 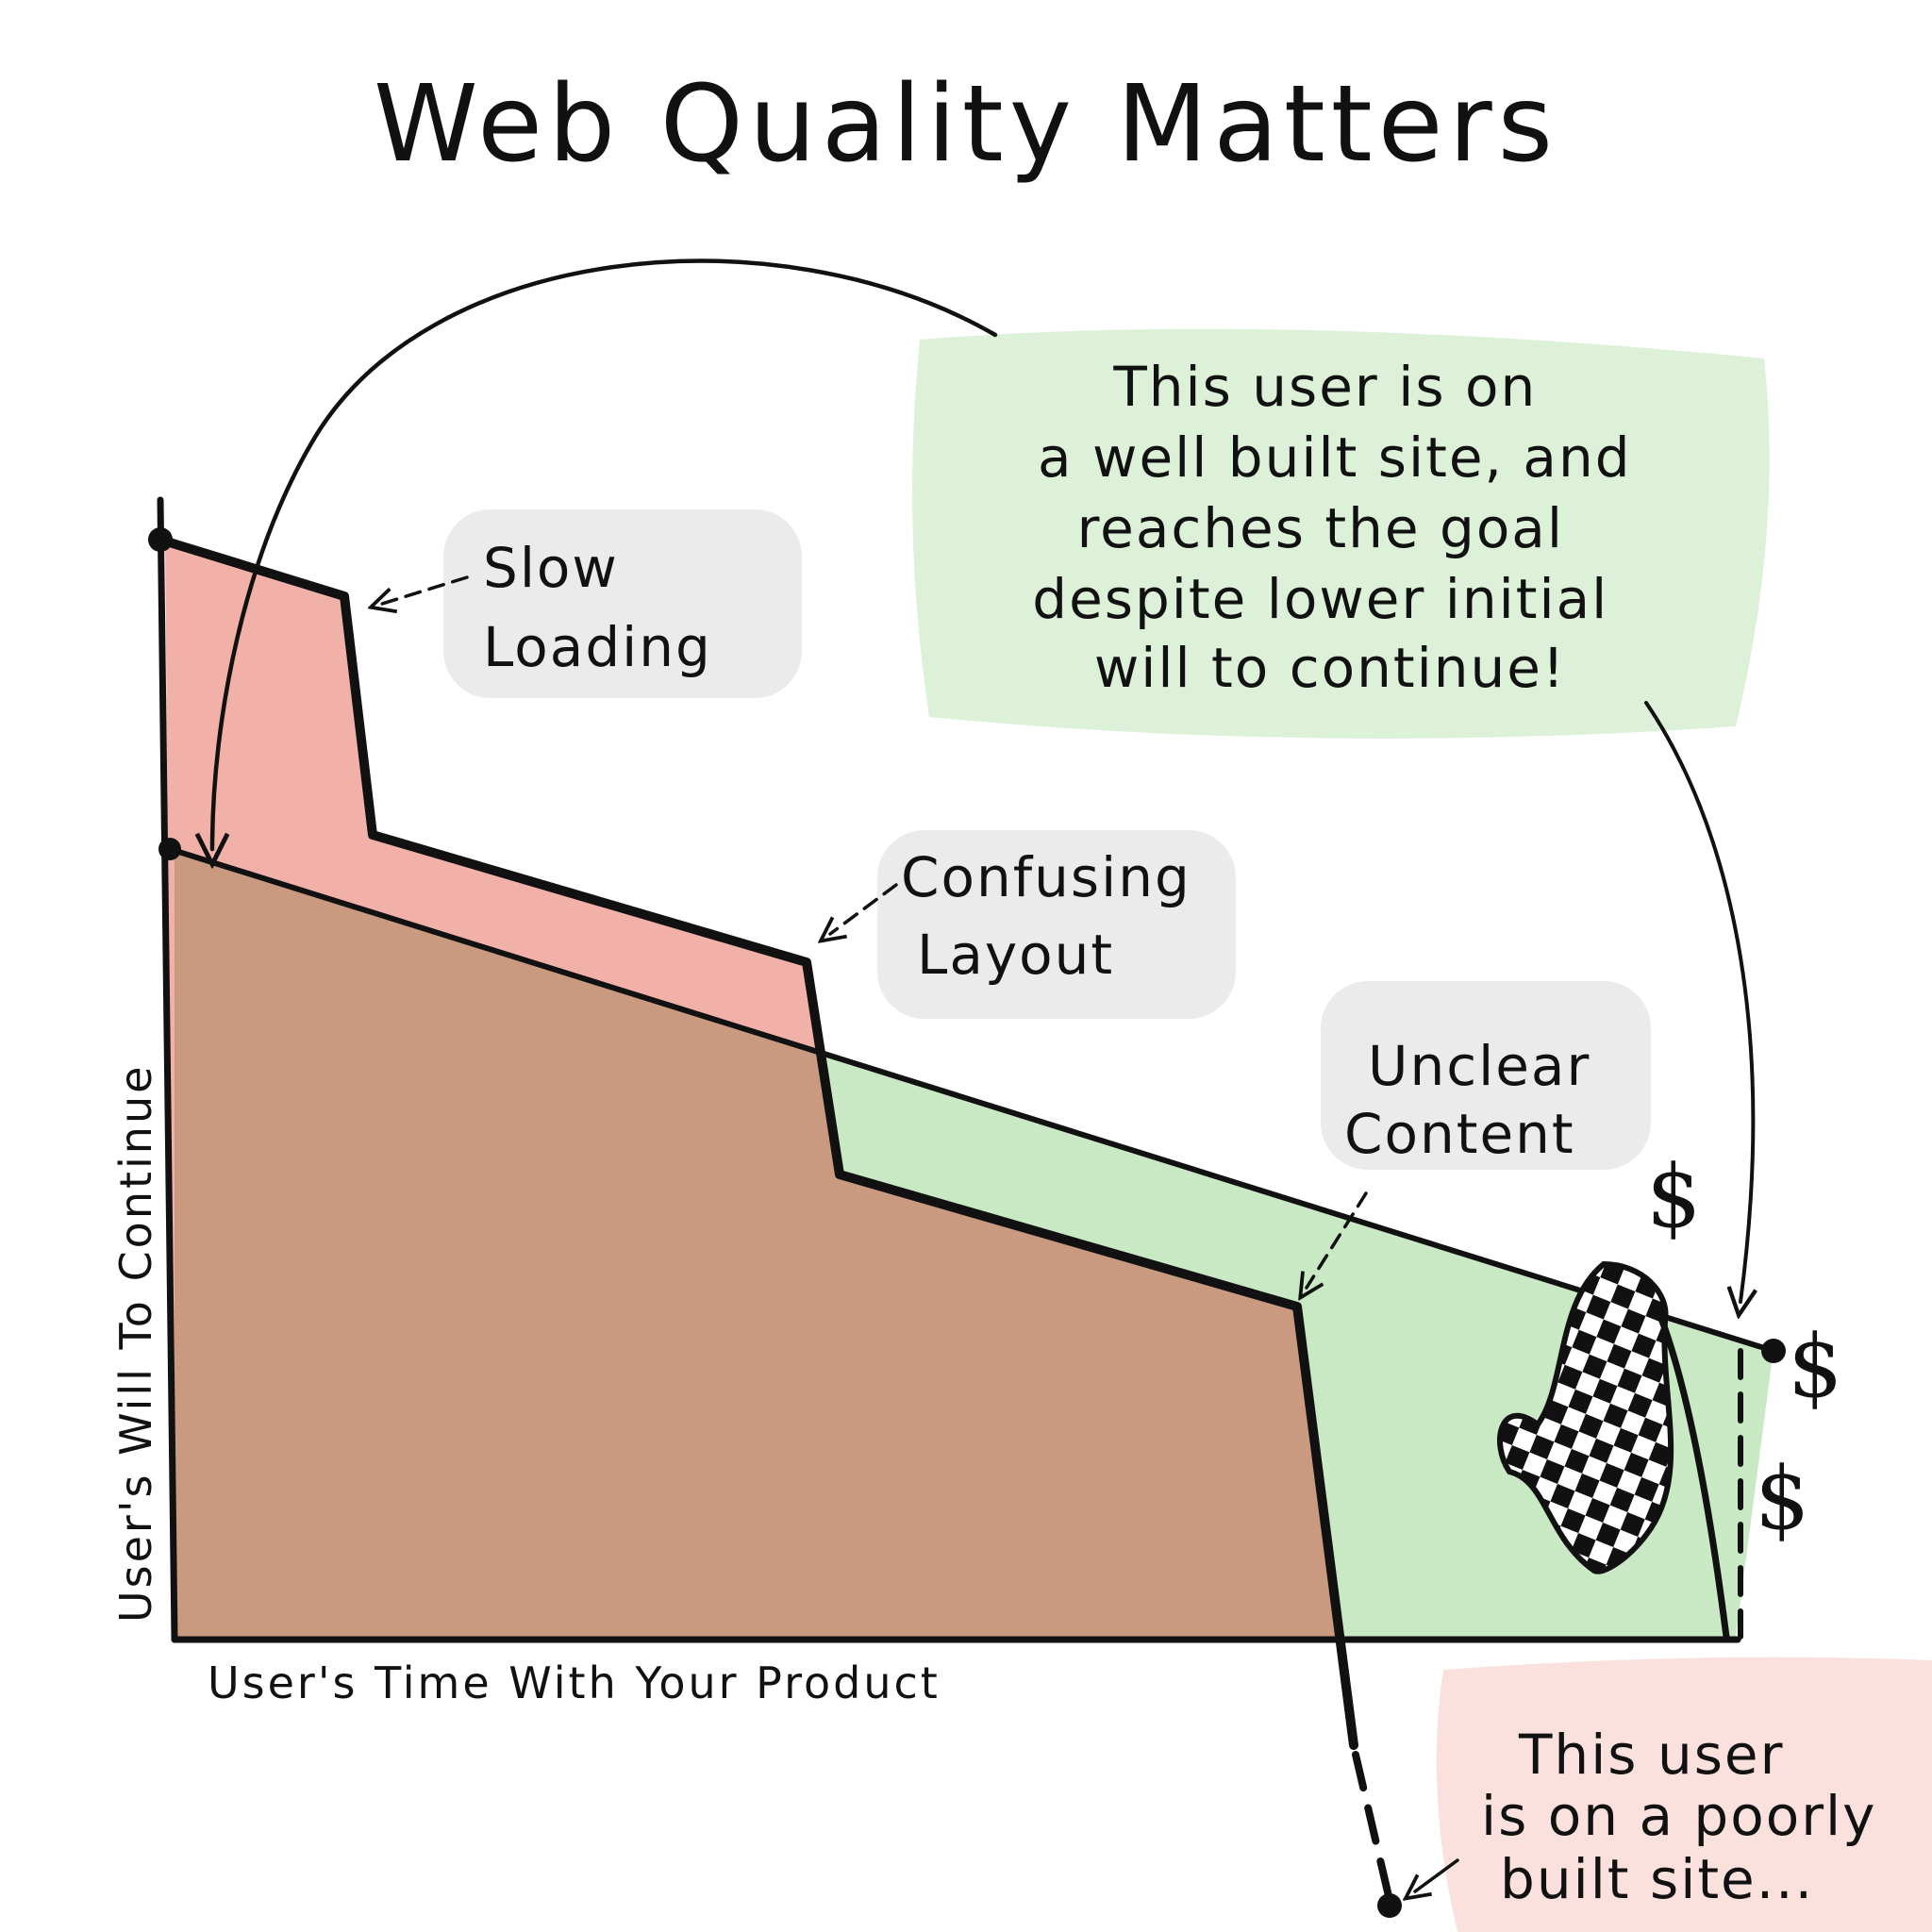 I want to click on checkered-flag-icon, so click(x=1613, y=1451).